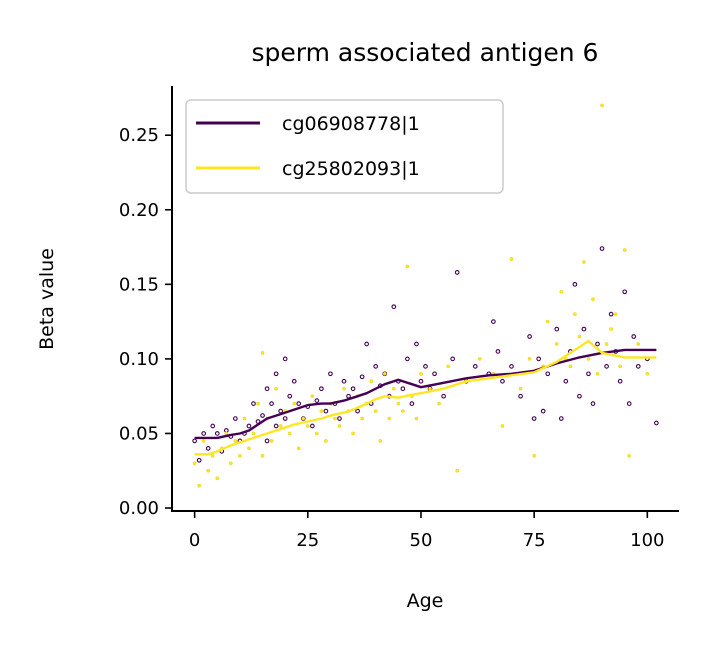 The image size is (708, 649). Describe the element at coordinates (425, 52) in the screenshot. I see `chart-title: sperm associated antigen 6` at that location.